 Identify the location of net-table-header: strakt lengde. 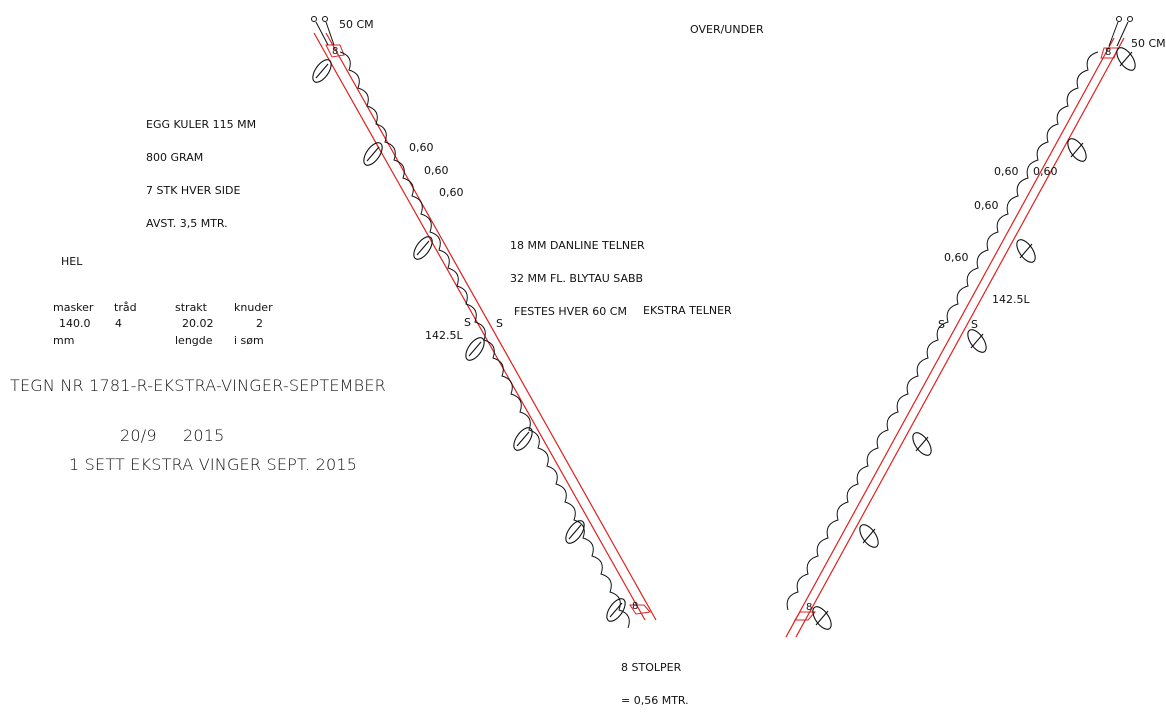
(194, 324).